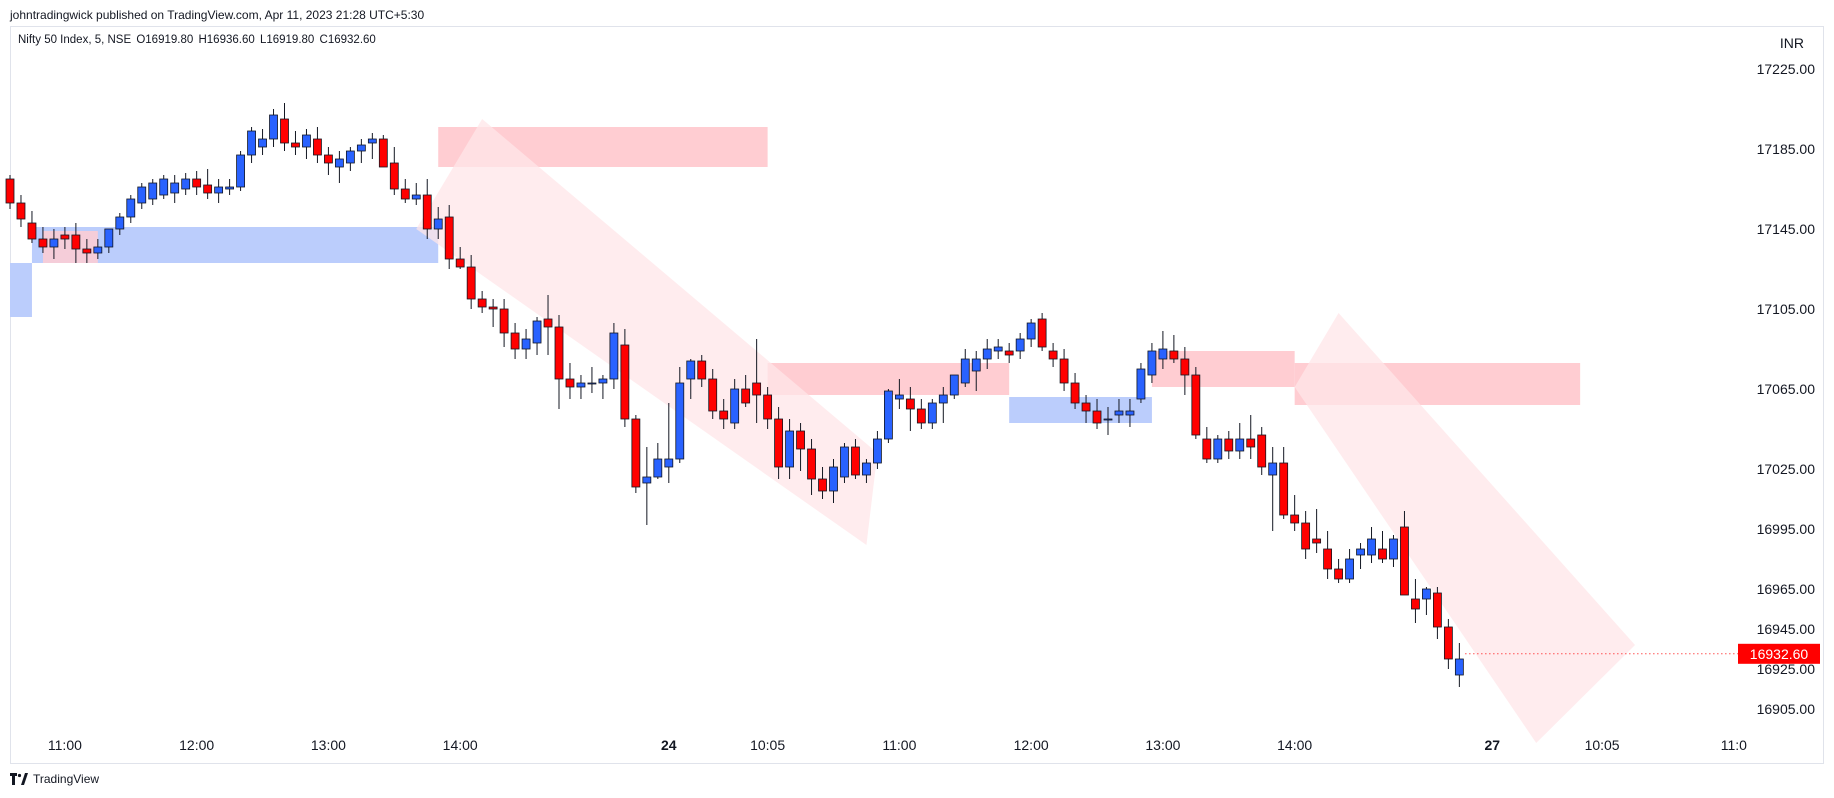 This screenshot has height=798, width=1834. Describe the element at coordinates (66, 779) in the screenshot. I see `footer-brand-label: TradingView` at that location.